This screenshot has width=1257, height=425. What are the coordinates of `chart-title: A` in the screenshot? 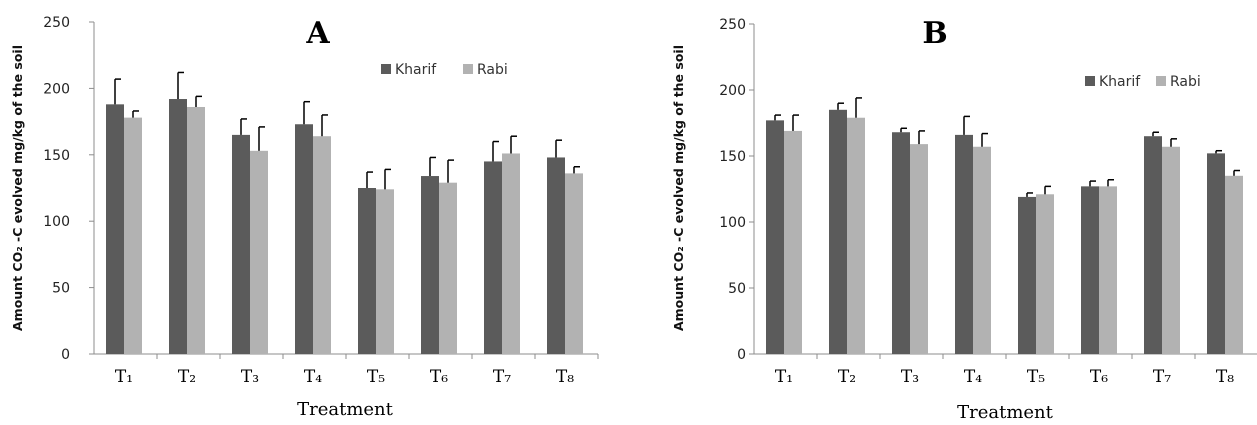 It's located at (317, 33).